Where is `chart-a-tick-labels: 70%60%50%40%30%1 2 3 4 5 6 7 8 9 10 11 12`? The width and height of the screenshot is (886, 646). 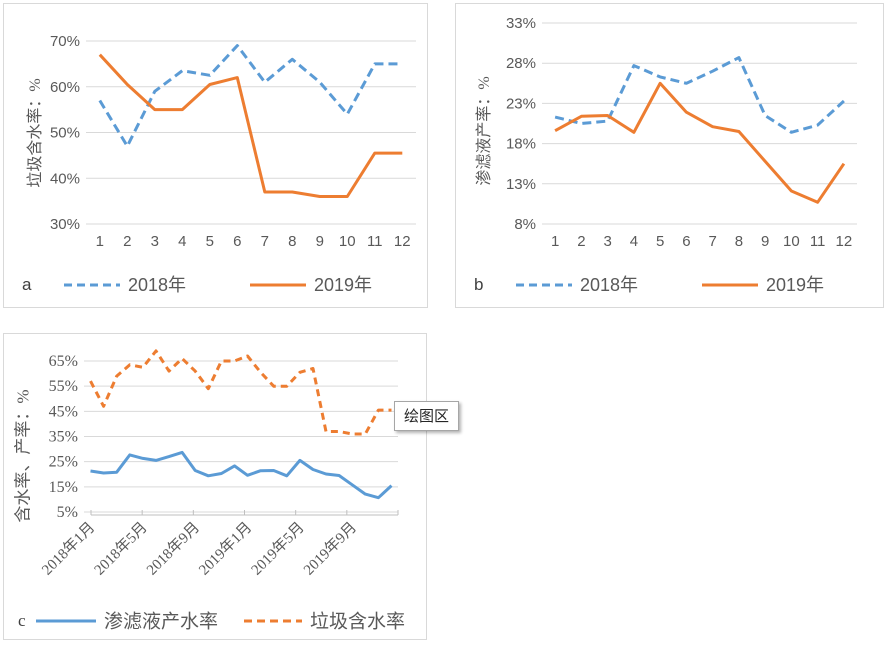 chart-a-tick-labels: 70%60%50%40%30%1 2 3 4 5 6 7 8 9 10 11 12 is located at coordinates (230, 141).